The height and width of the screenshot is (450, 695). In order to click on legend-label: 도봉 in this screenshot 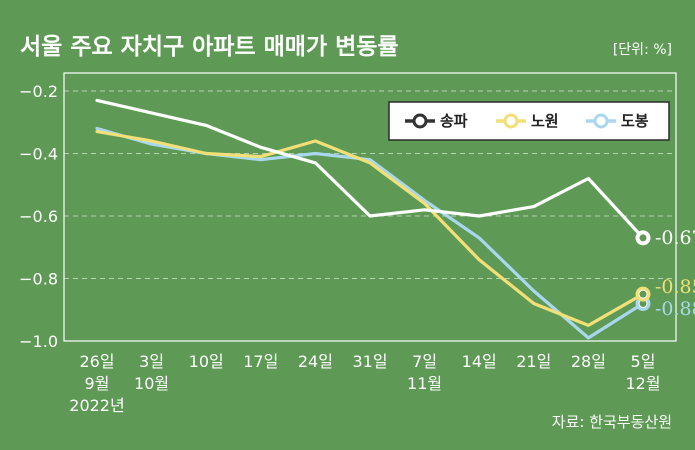, I will do `click(635, 121)`.